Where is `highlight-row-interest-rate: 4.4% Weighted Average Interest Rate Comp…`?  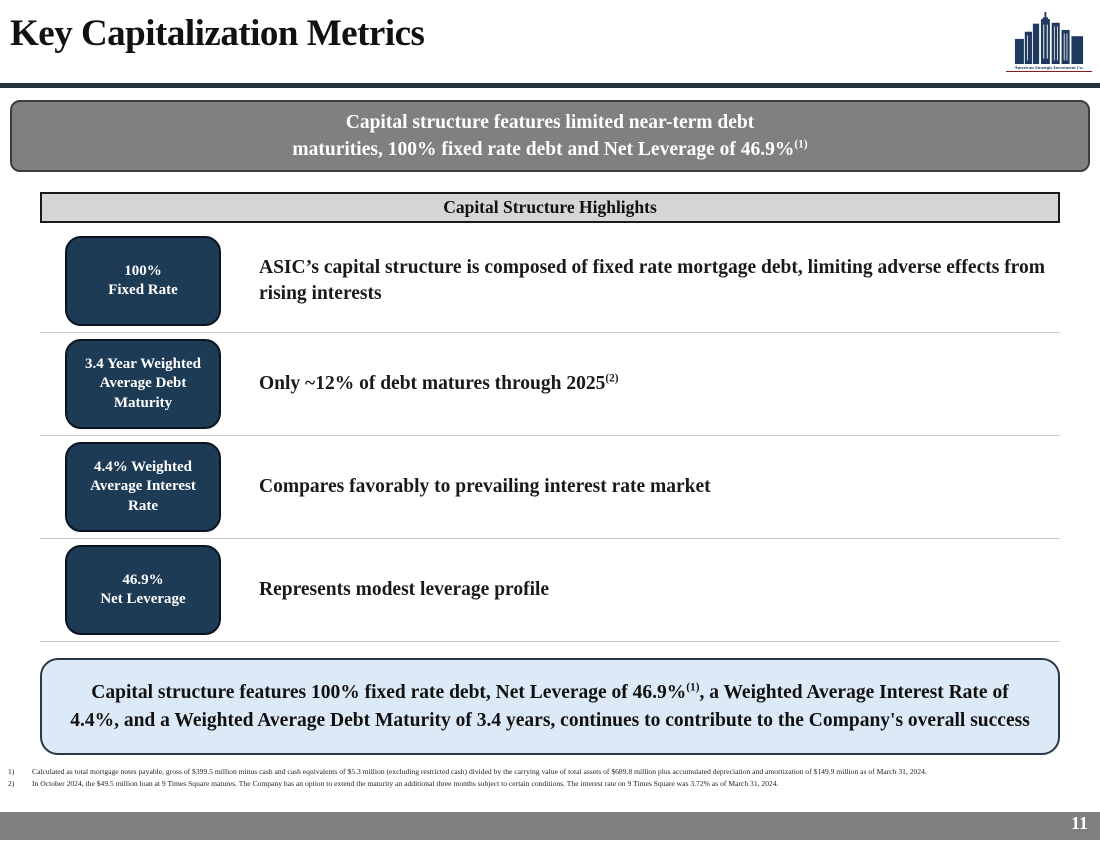
highlight-row-interest-rate: 4.4% Weighted Average Interest Rate Comp… is located at coordinates (550, 487).